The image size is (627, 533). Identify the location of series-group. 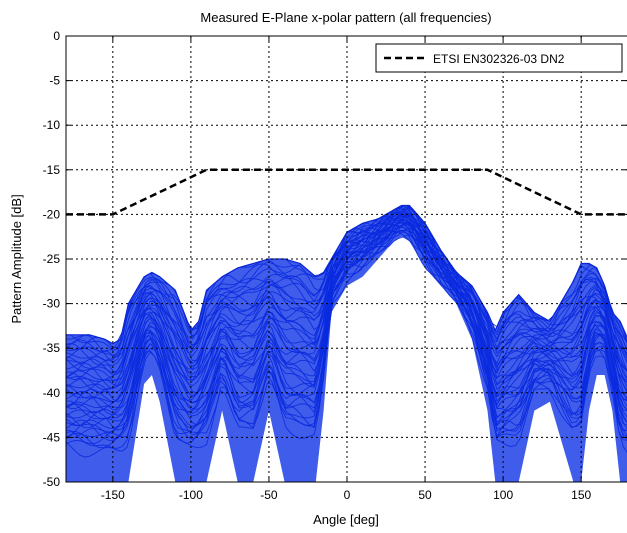
(346, 192).